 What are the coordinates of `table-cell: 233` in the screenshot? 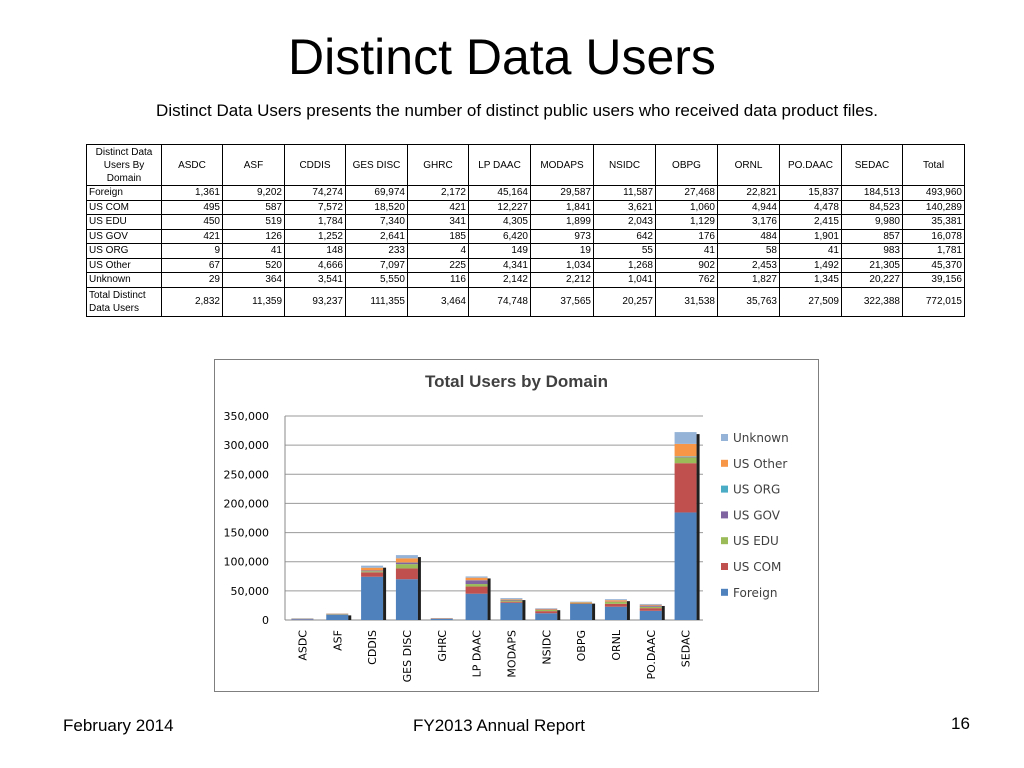 It's located at (376, 251).